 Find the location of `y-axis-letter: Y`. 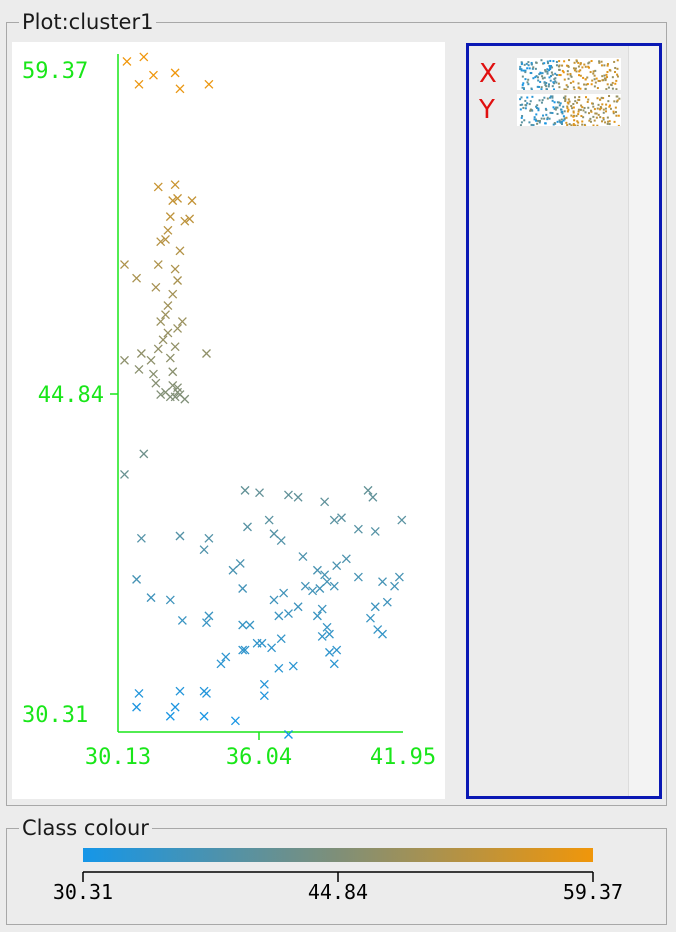

y-axis-letter: Y is located at coordinates (487, 110).